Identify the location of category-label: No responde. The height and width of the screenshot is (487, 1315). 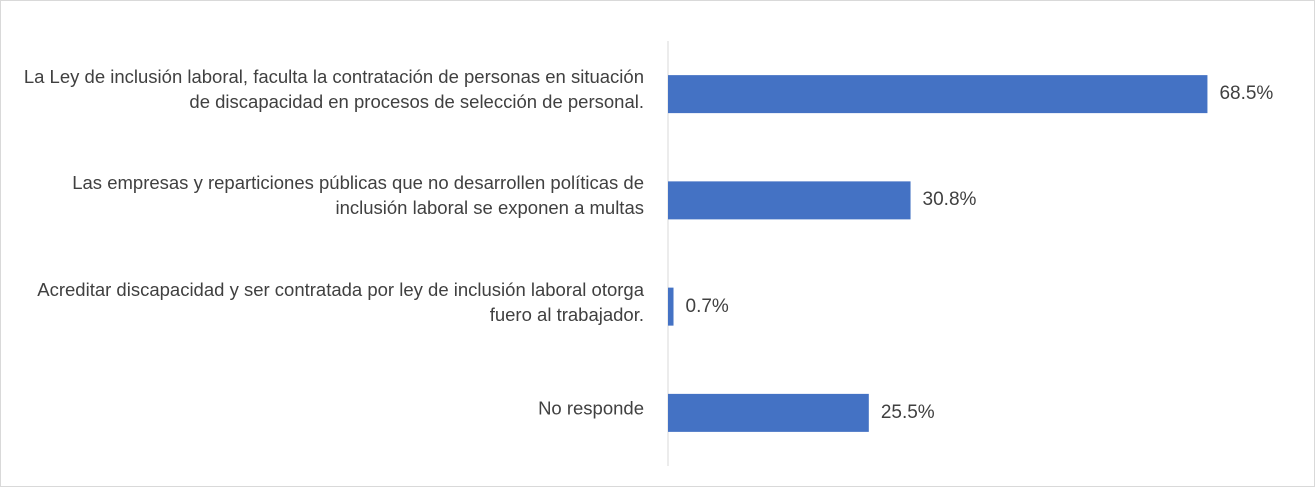
(591, 408).